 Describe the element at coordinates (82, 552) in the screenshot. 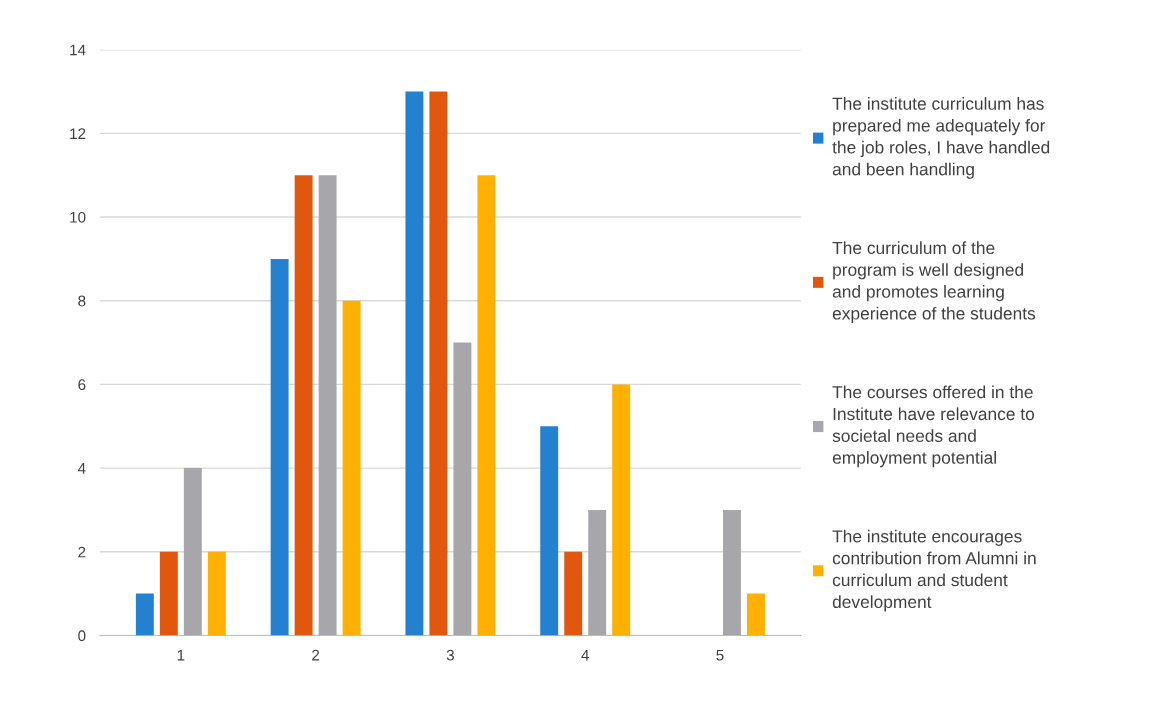

I see `y-tick-label: 2` at that location.